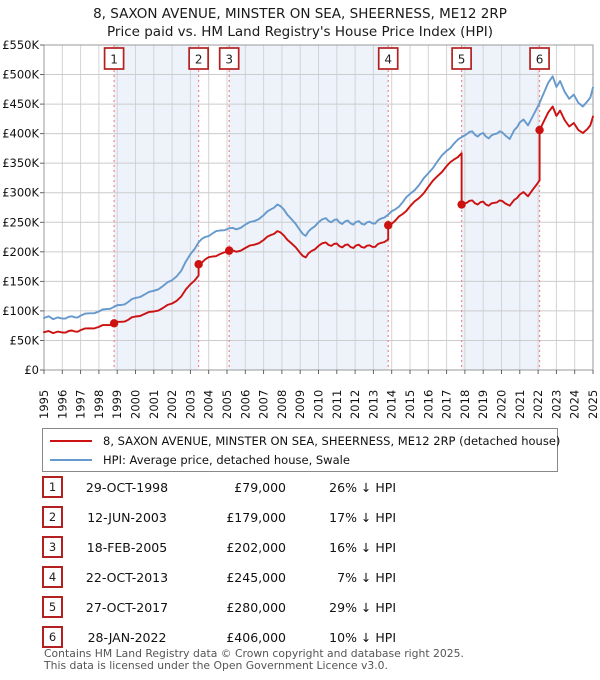  Describe the element at coordinates (20, 281) in the screenshot. I see `y-axis-label: £150K` at that location.